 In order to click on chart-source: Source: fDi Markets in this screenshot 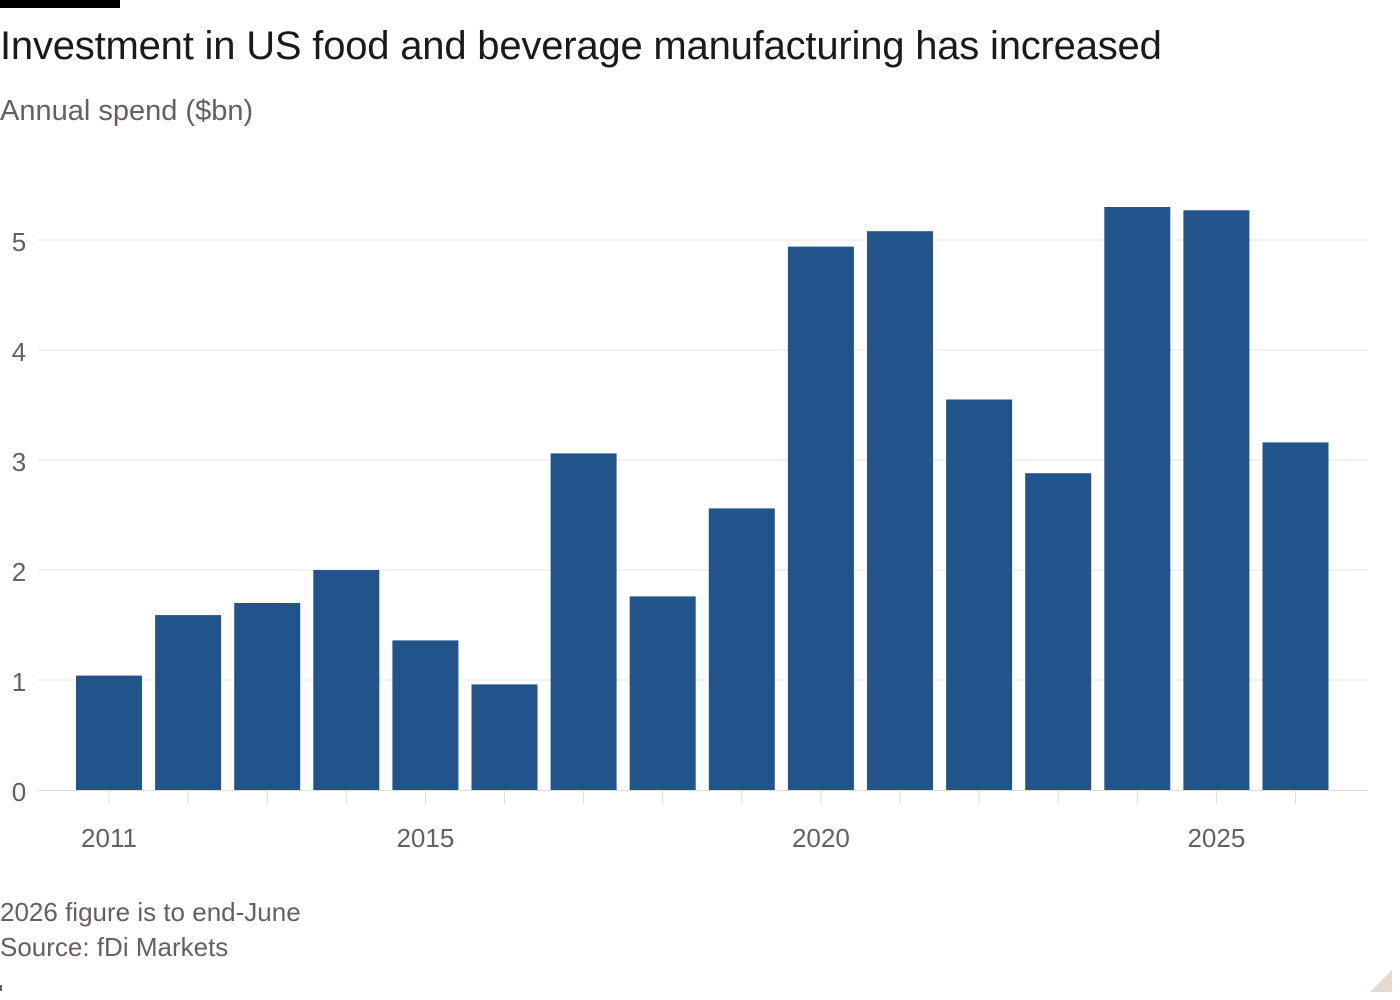, I will do `click(114, 947)`.